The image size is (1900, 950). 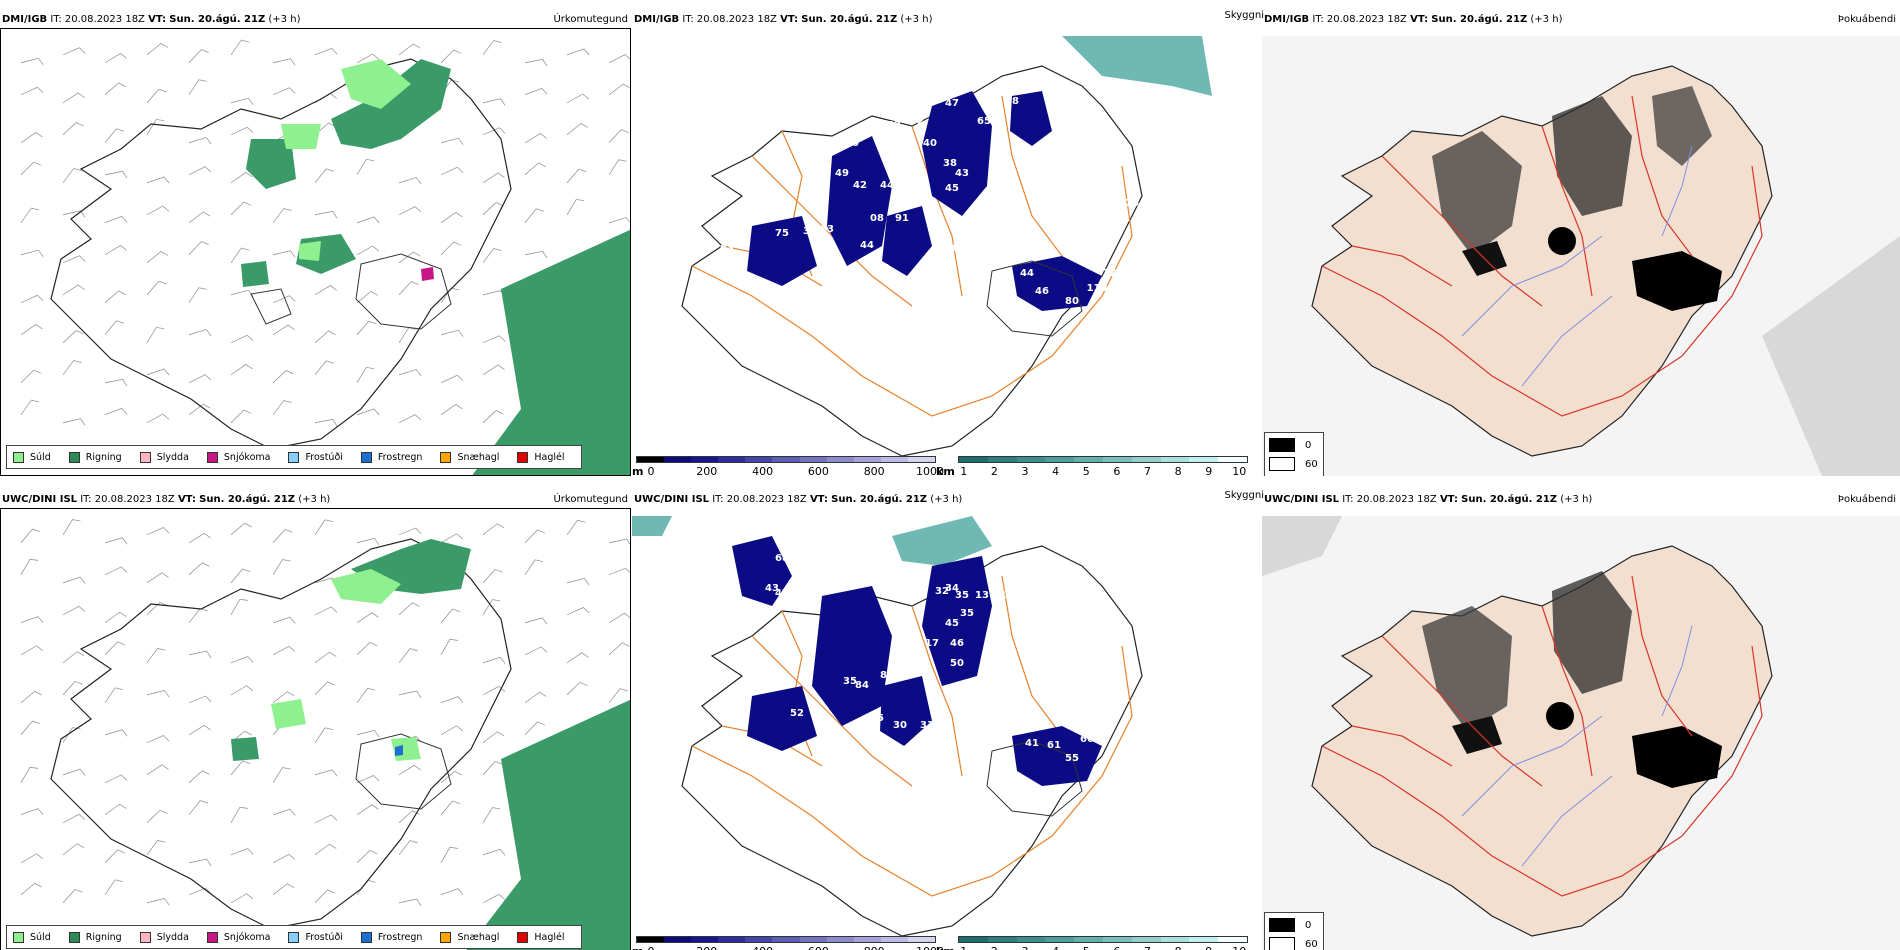 I want to click on legend-label: Snjókoma, so click(x=247, y=457).